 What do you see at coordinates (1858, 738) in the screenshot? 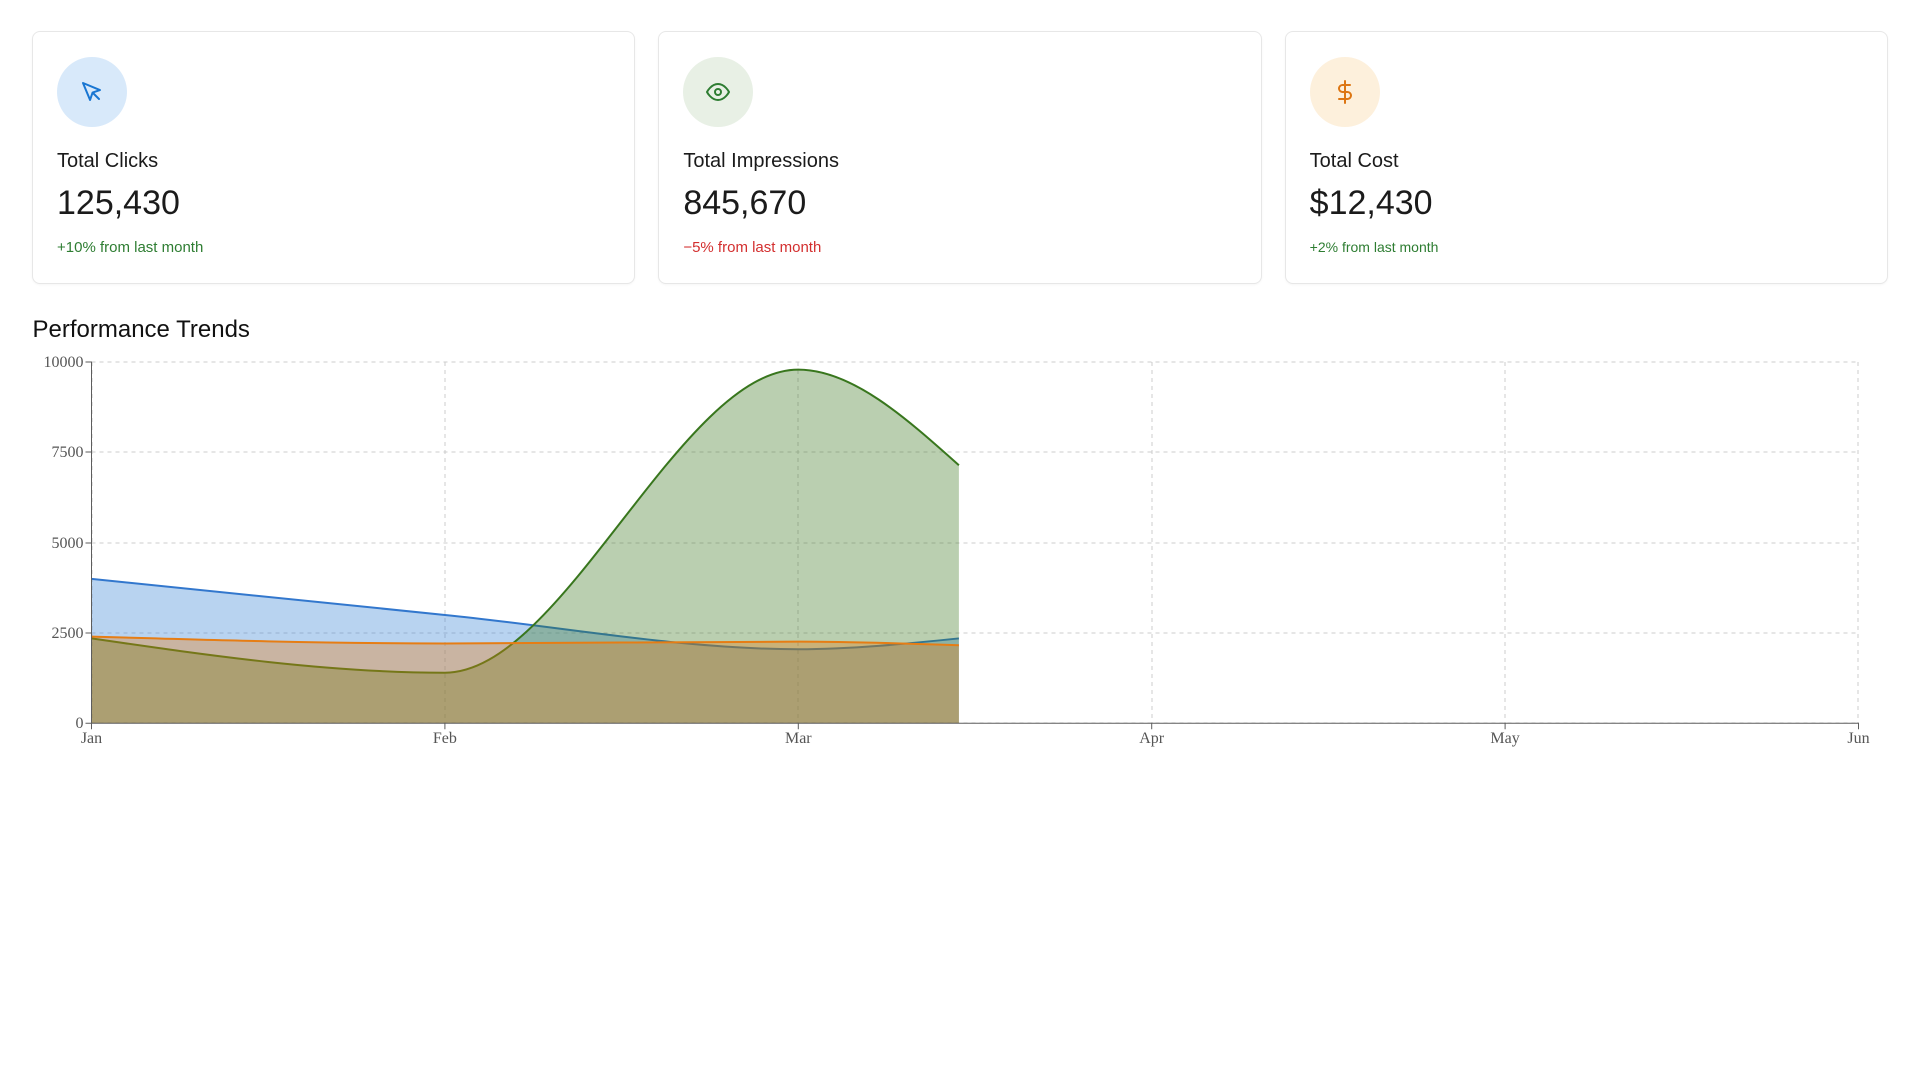
I see `svg-text: Jun` at bounding box center [1858, 738].